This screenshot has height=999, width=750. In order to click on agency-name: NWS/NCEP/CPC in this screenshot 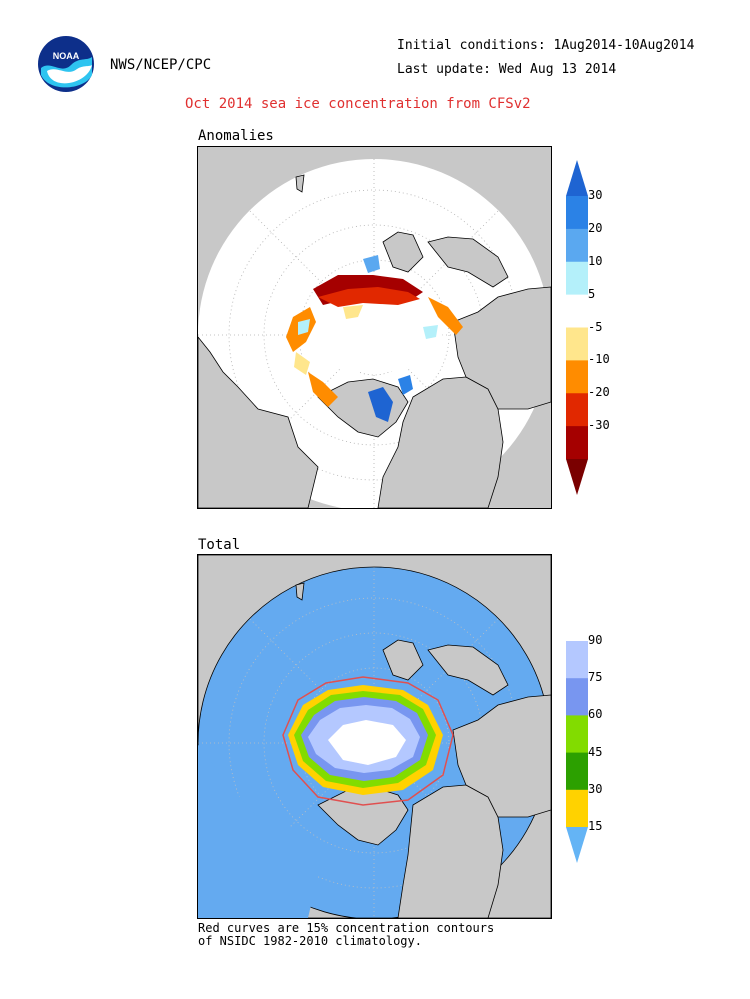, I will do `click(161, 65)`.